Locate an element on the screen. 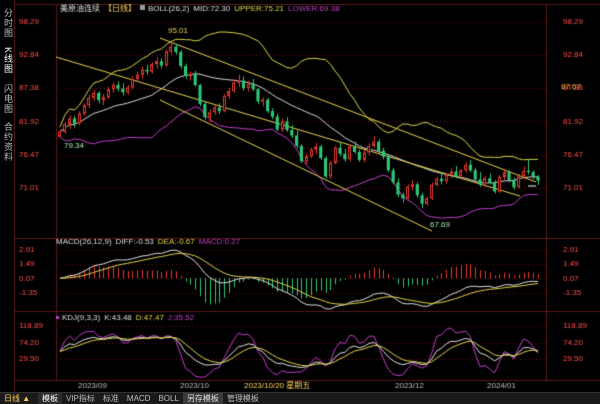 This screenshot has width=600, height=404. tab-flash: 闪电图 is located at coordinates (8, 99).